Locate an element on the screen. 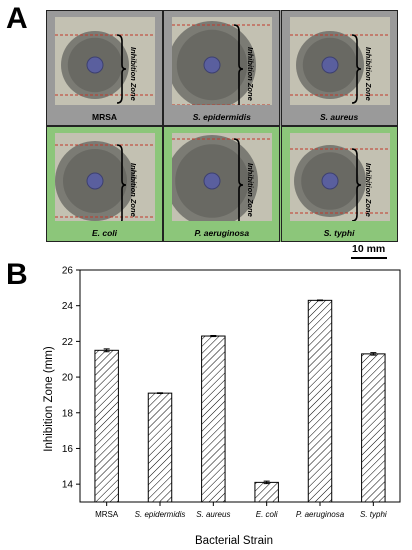 Image resolution: width=412 pixels, height=550 pixels. photo-s-aureus: Inhibition Zone S. aureus is located at coordinates (339, 68).